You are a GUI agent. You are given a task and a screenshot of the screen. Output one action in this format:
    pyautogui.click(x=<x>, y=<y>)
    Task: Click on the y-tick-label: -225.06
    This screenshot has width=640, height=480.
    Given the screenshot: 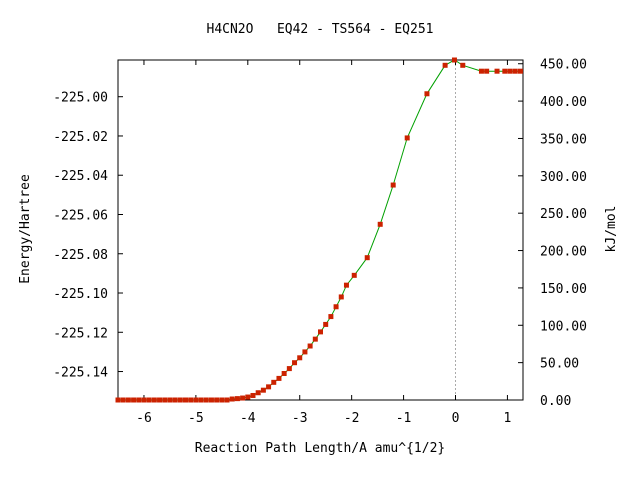 What is the action you would take?
    pyautogui.click(x=80, y=215)
    